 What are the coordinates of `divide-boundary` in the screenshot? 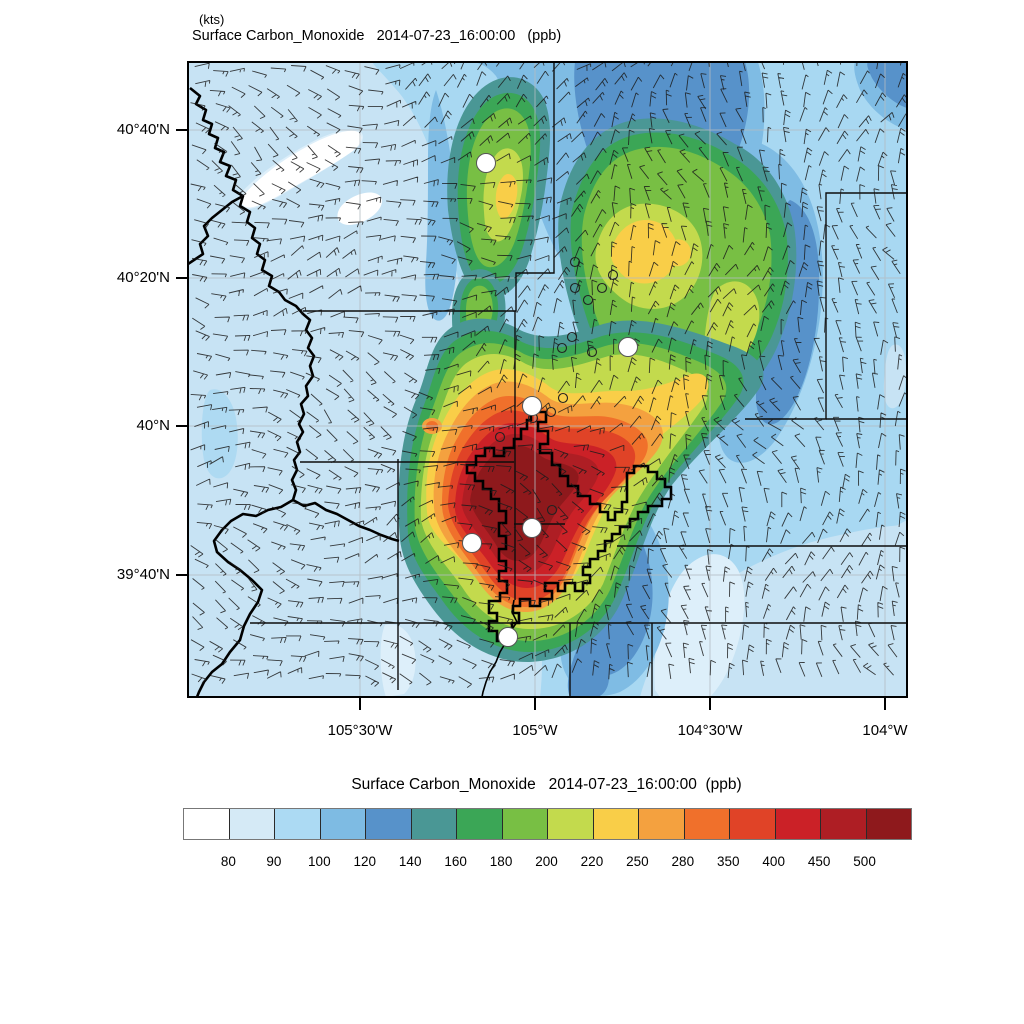 It's located at (294, 391).